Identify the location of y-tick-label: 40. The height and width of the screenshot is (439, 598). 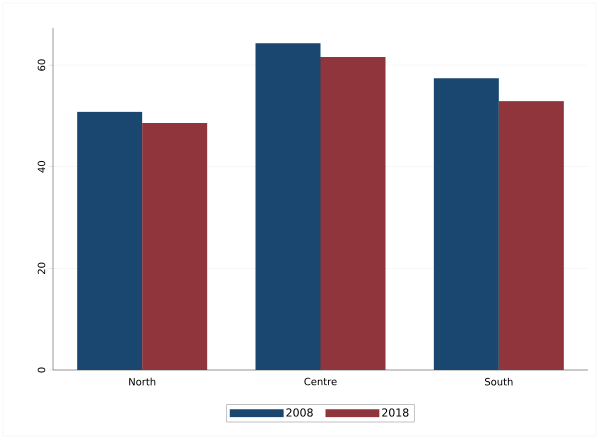
(42, 167).